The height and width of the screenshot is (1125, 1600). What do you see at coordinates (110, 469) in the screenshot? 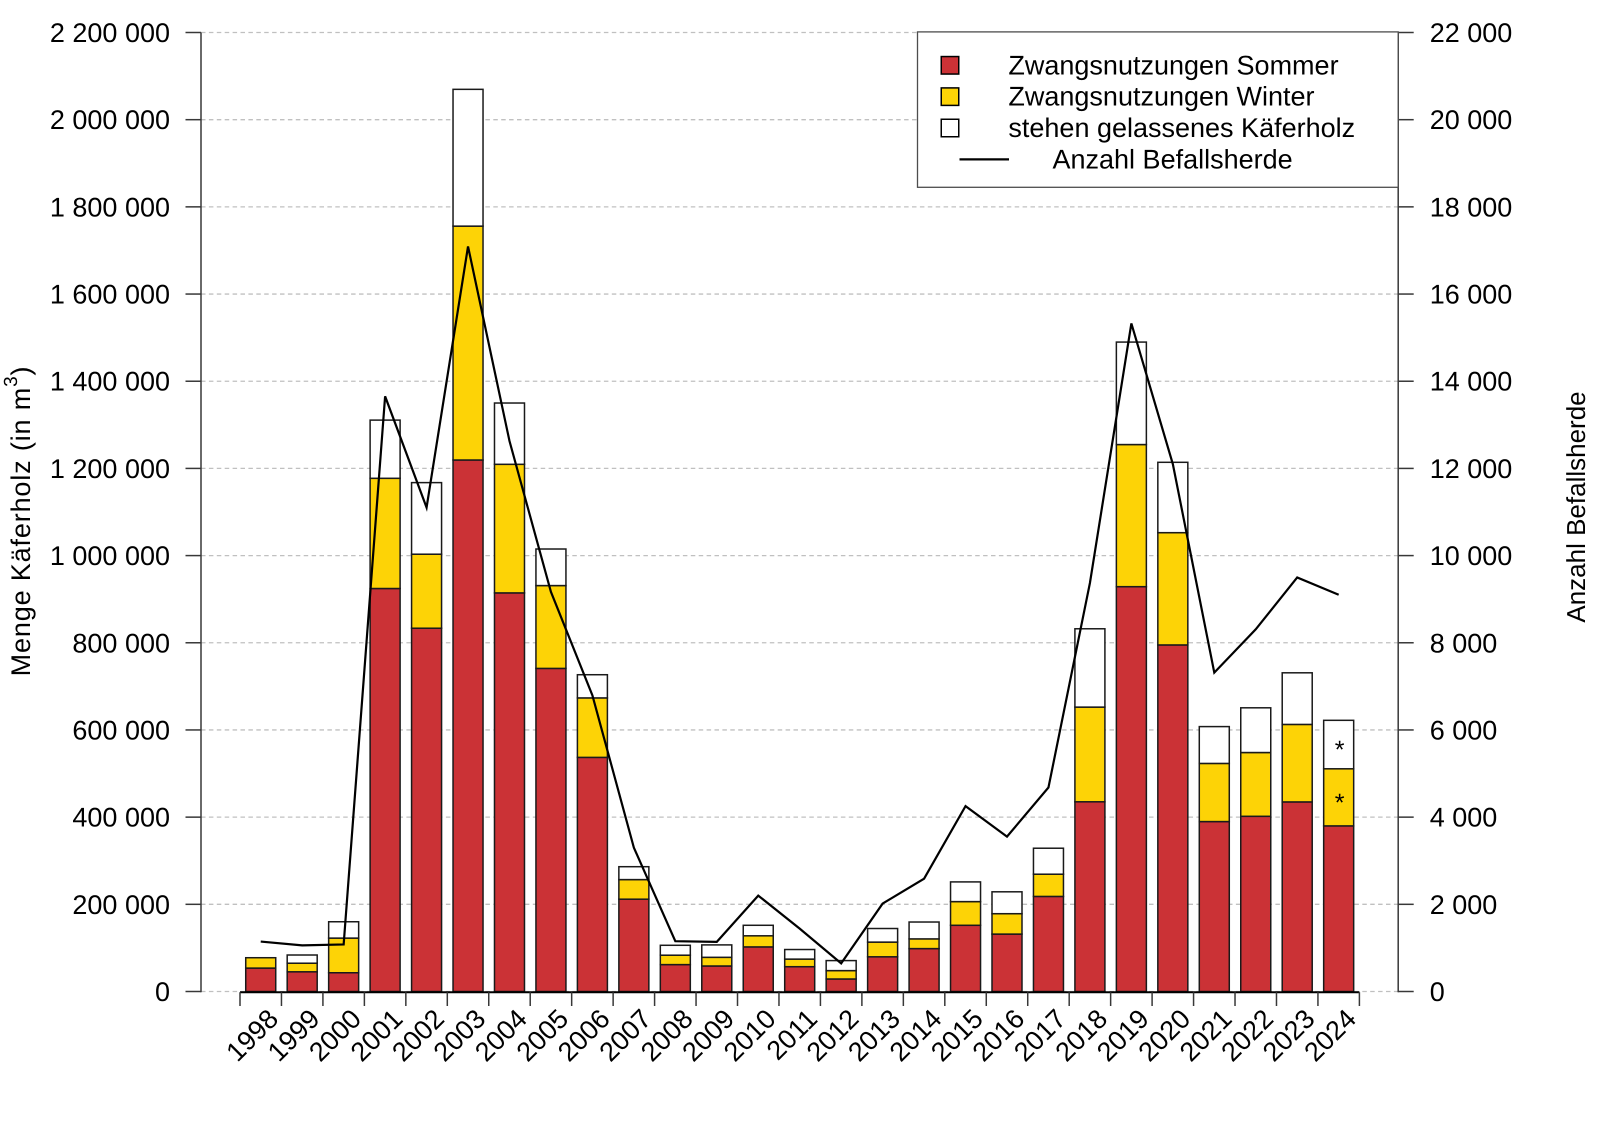
I see `svg-text: 1 200 000` at bounding box center [110, 469].